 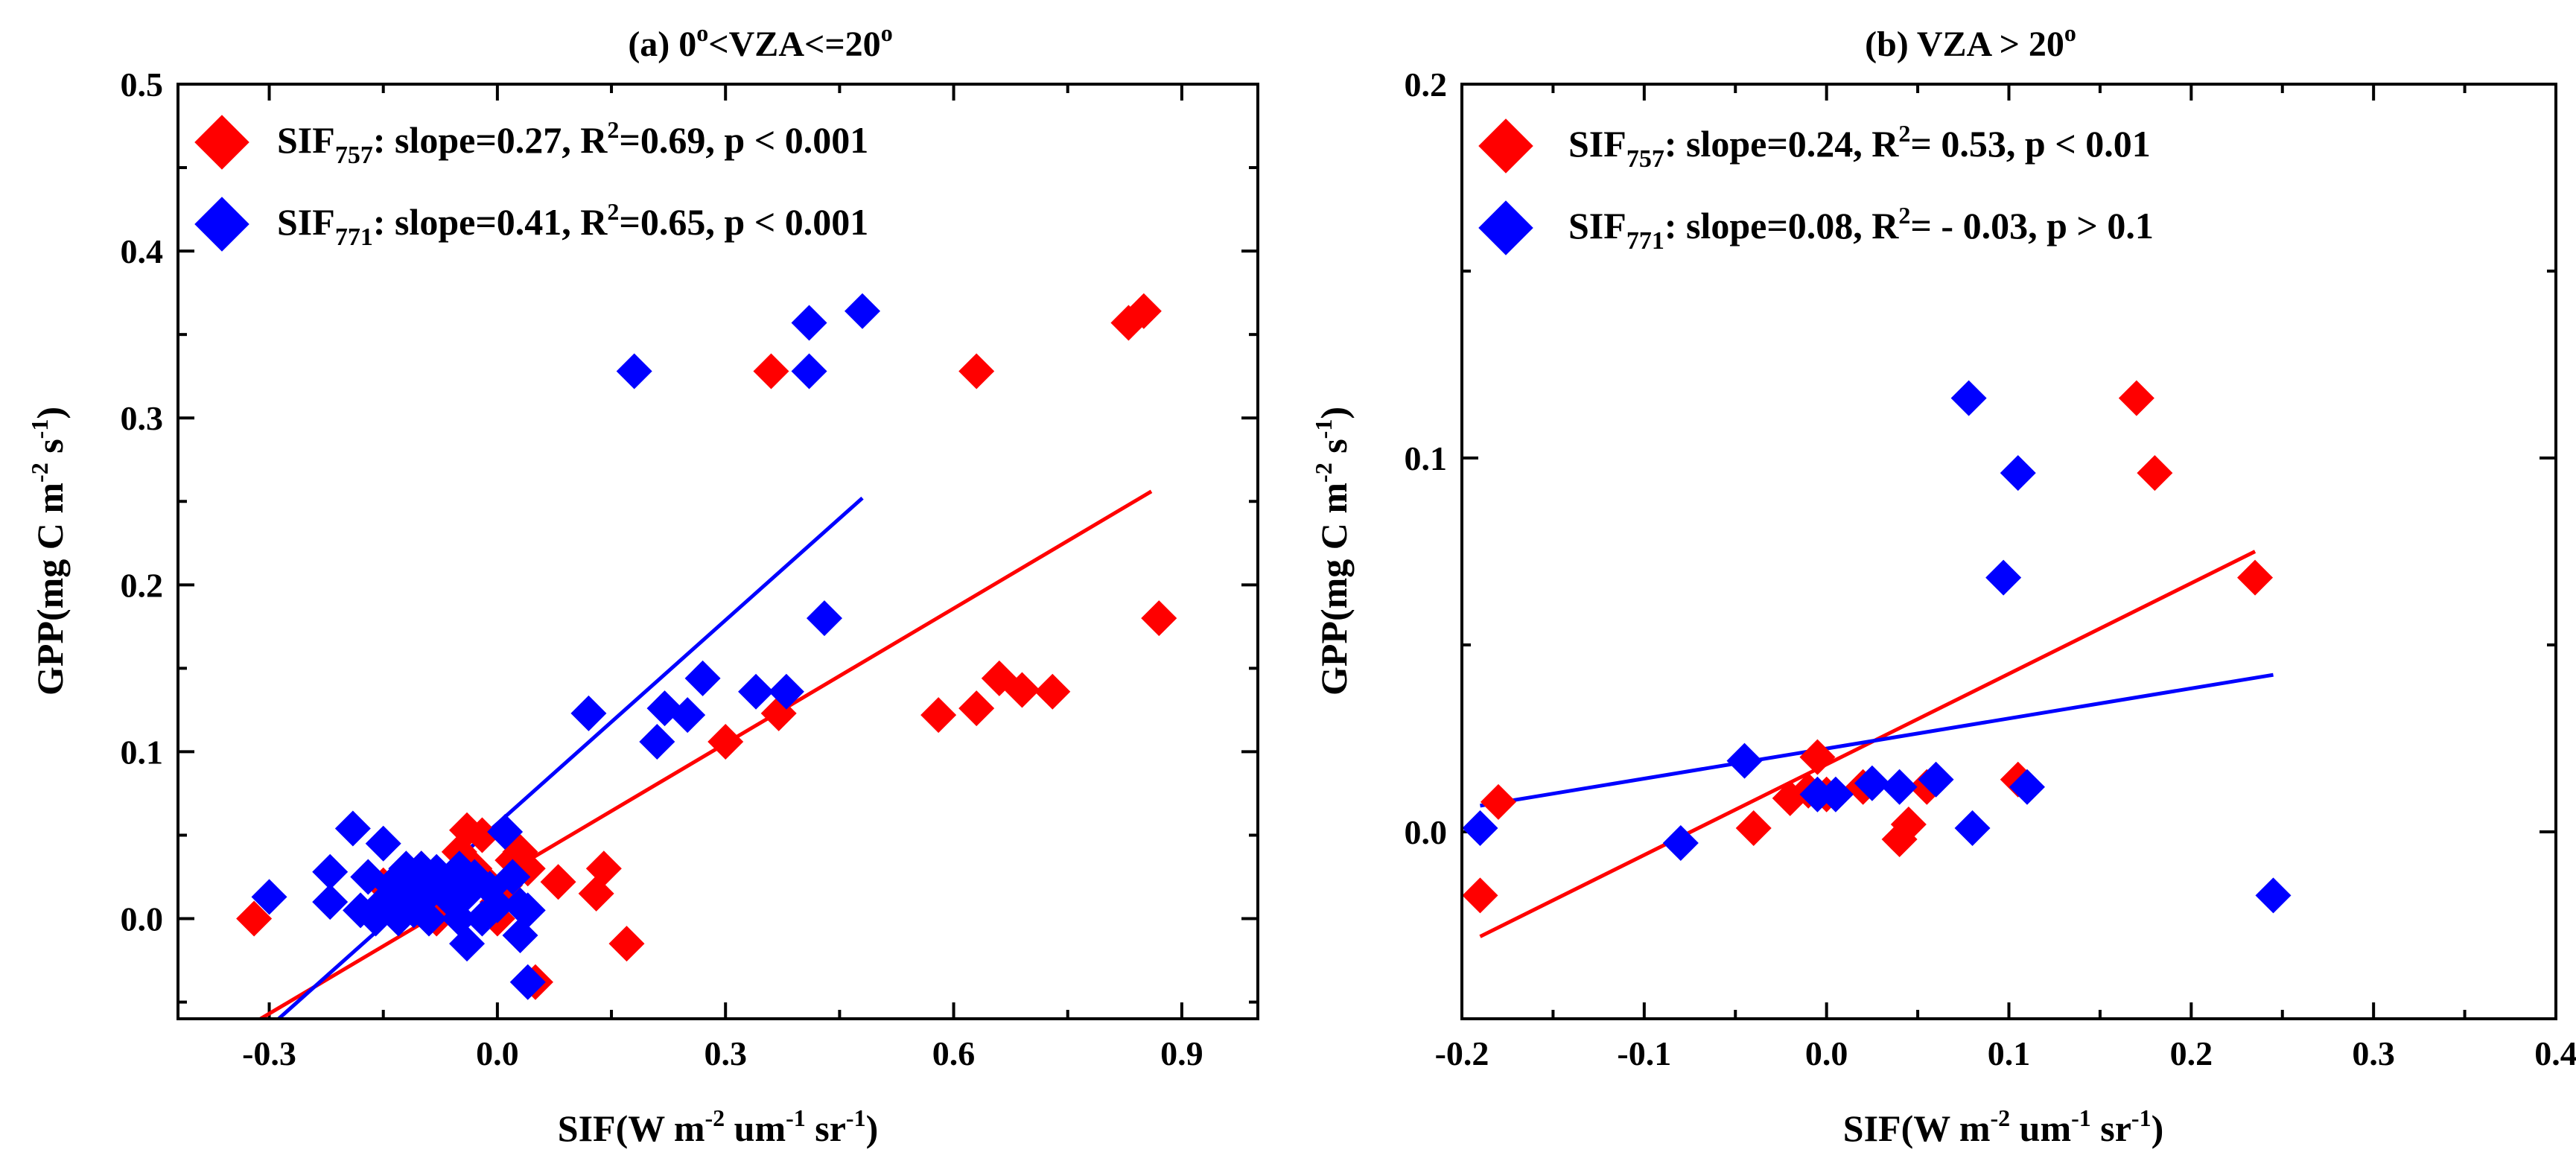 I want to click on panel-b-y-tick-label: 0.1, so click(x=1426, y=458).